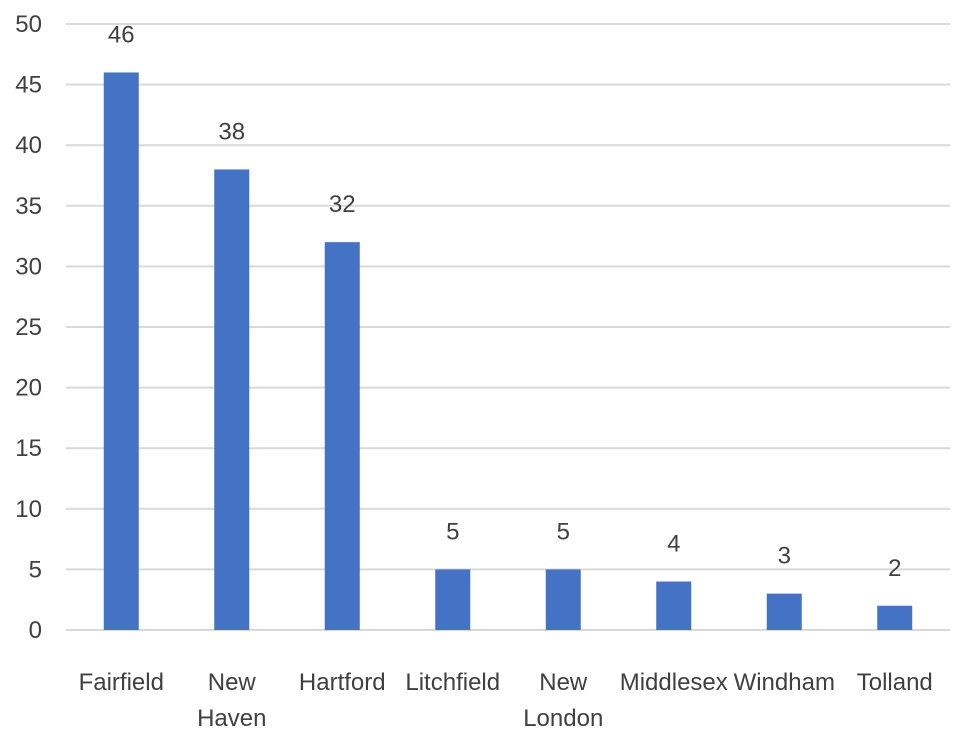 The height and width of the screenshot is (741, 963). Describe the element at coordinates (28, 24) in the screenshot. I see `y-tick-label: 50` at that location.